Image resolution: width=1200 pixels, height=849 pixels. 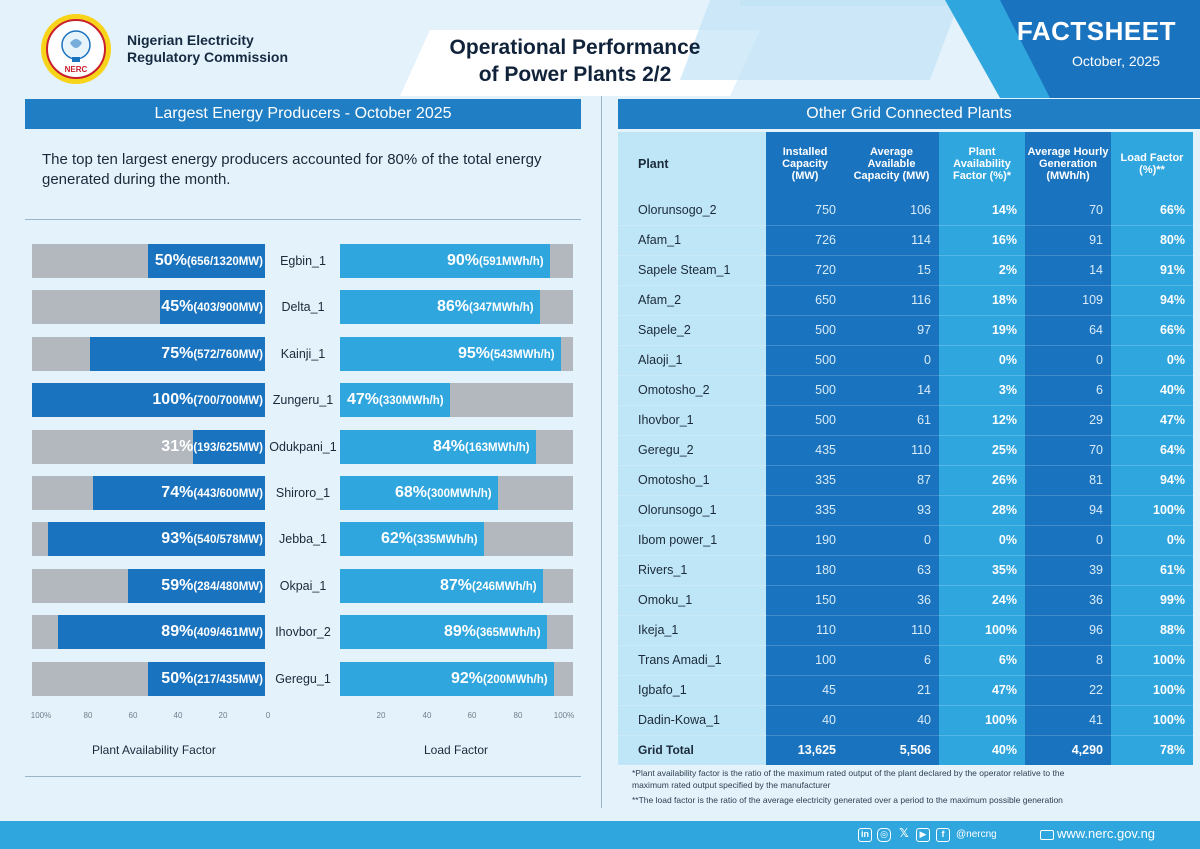 I want to click on paf-label: 75%(572/760MW), so click(x=147, y=354).